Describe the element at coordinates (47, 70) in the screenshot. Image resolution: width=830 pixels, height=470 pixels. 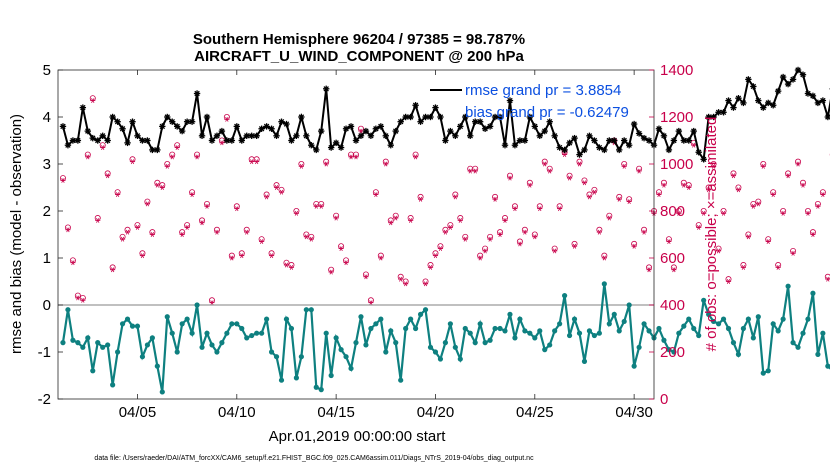
I see `y-tick-label: 5` at that location.